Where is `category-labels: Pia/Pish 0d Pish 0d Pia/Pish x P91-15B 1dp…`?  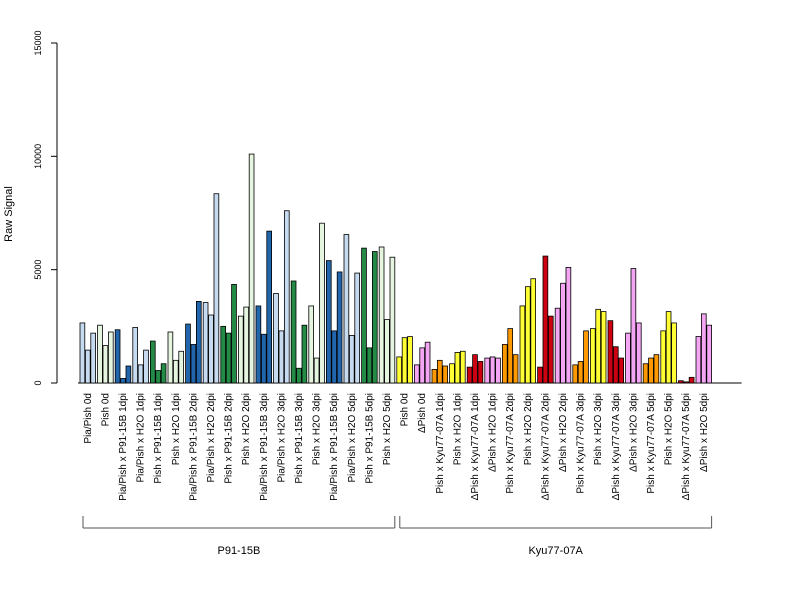
category-labels: Pia/Pish 0d Pish 0d Pia/Pish x P91-15B 1dp… is located at coordinates (396, 447).